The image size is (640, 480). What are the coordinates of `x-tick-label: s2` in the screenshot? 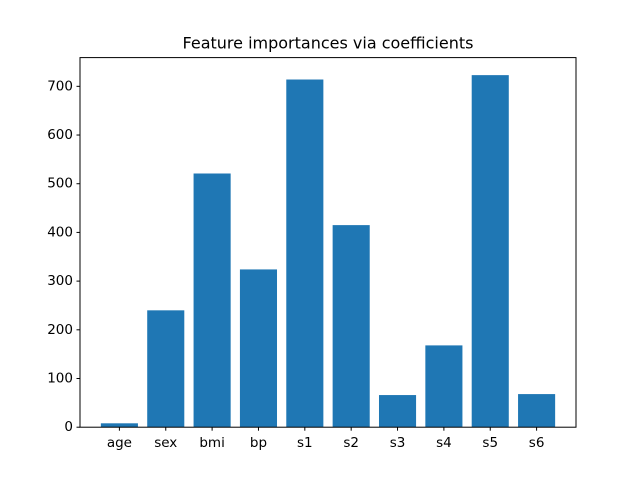 It's located at (351, 443).